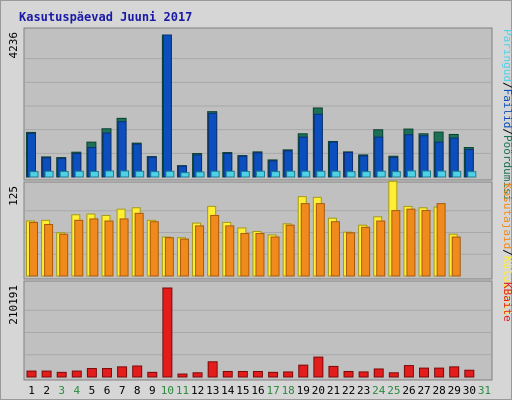 The width and height of the screenshot is (512, 401). Describe the element at coordinates (61, 390) in the screenshot. I see `x-tick-label: 3` at that location.